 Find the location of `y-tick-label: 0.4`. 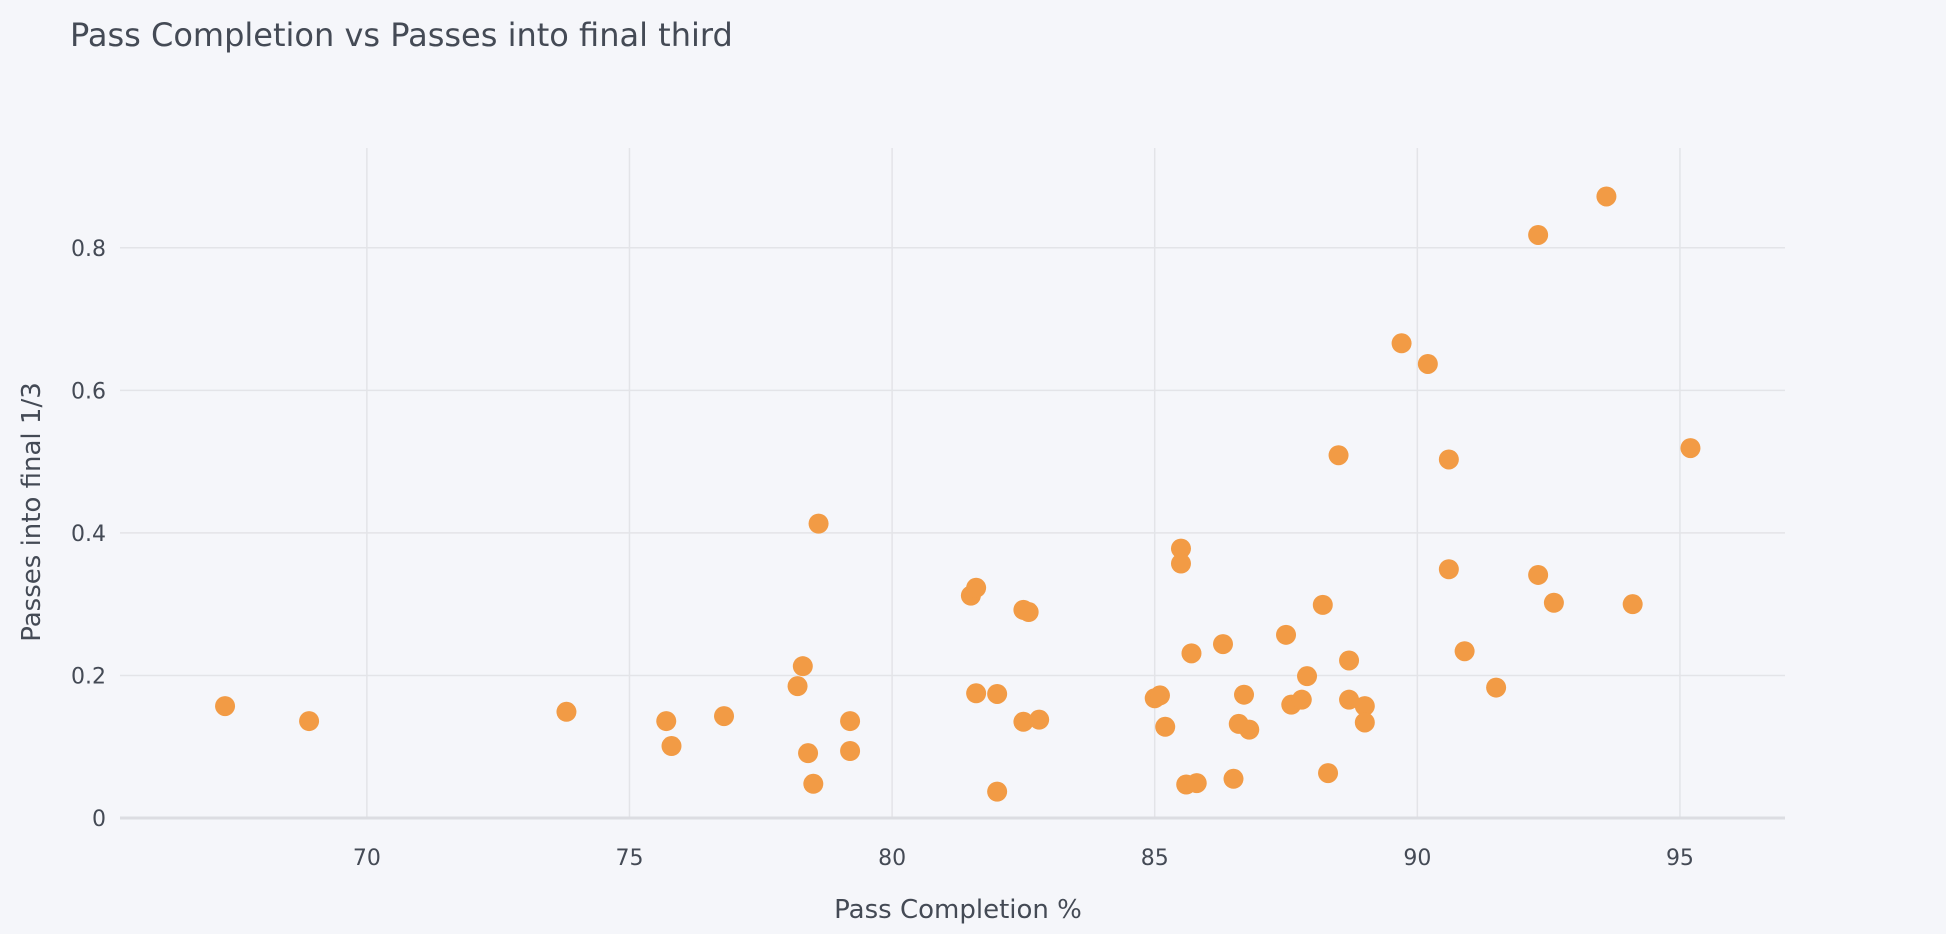

y-tick-label: 0.4 is located at coordinates (88, 534).